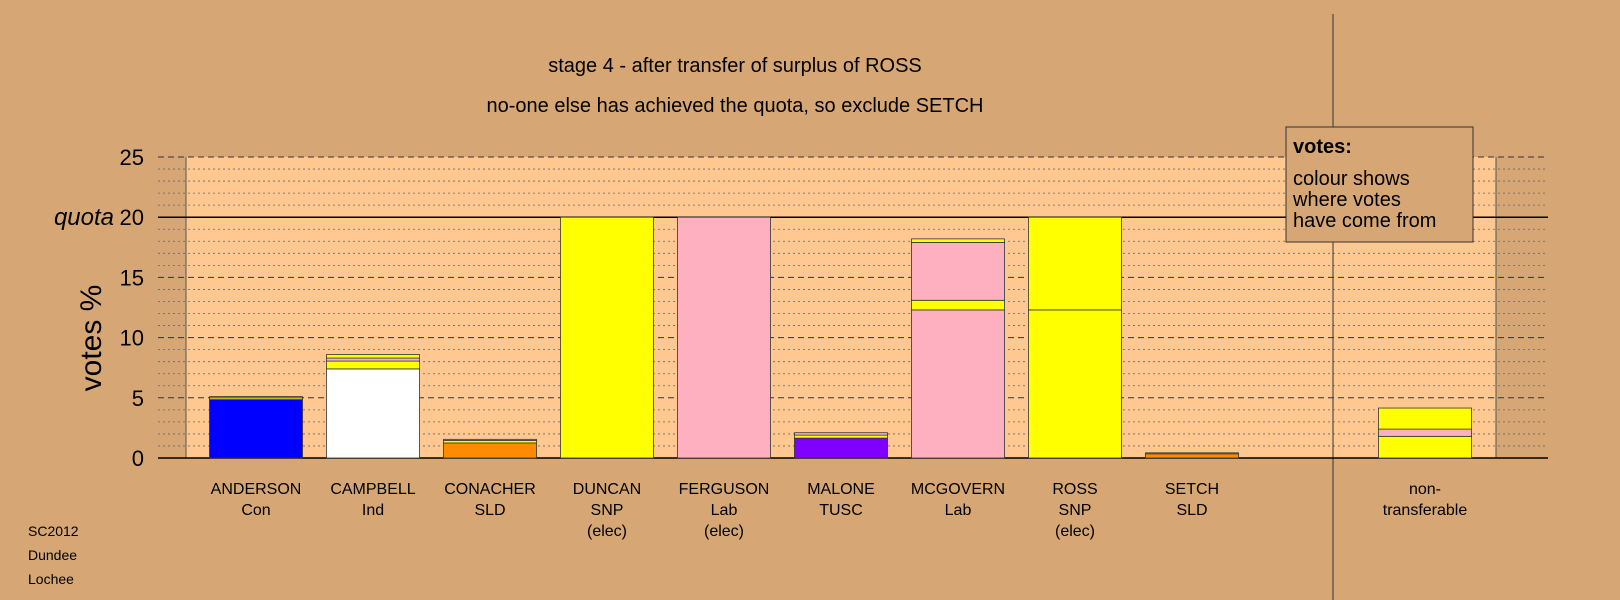 The height and width of the screenshot is (600, 1620). What do you see at coordinates (1192, 489) in the screenshot?
I see `candidate-name-label: SETCH` at bounding box center [1192, 489].